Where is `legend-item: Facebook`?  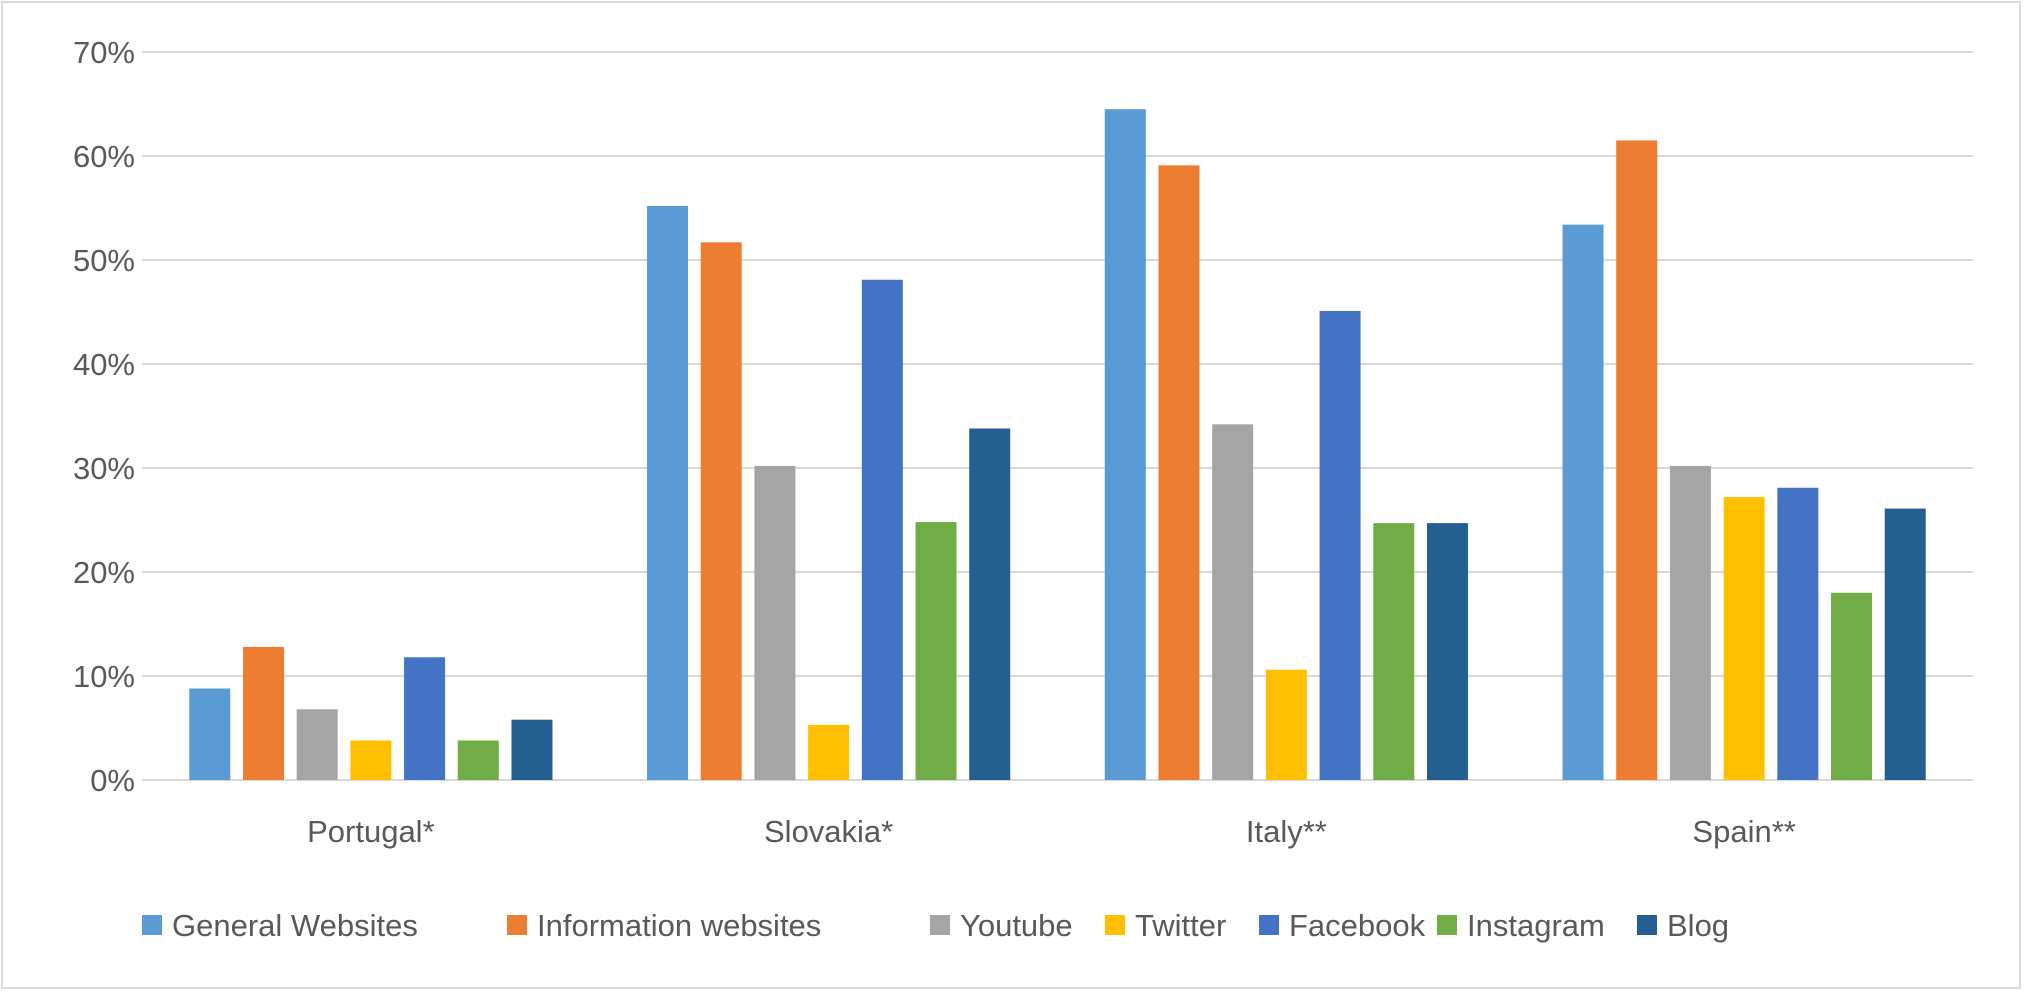
legend-item: Facebook is located at coordinates (1342, 925).